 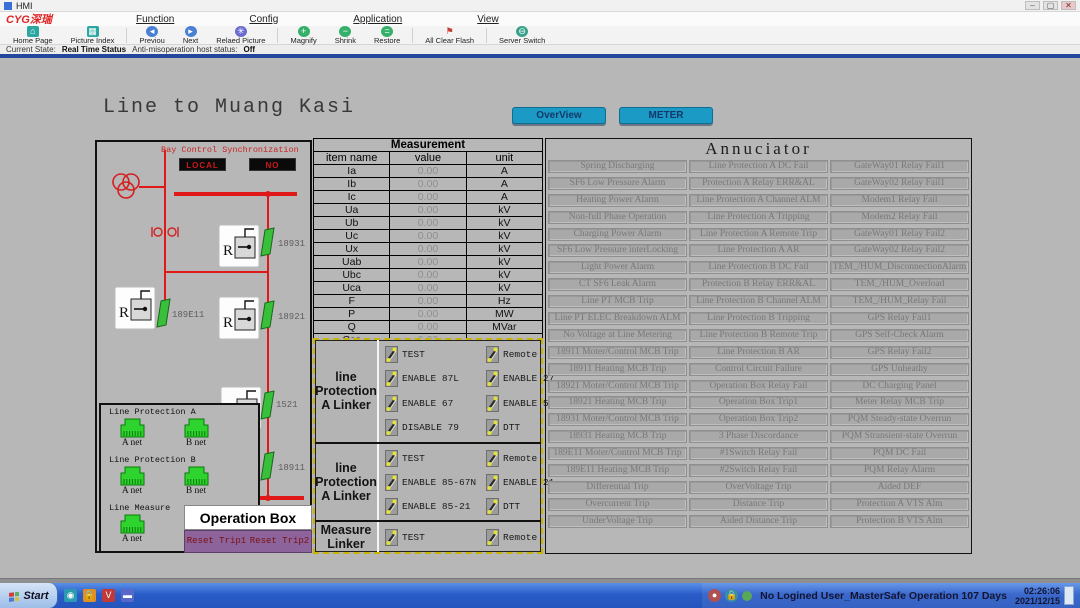 What do you see at coordinates (617, 251) in the screenshot?
I see `annunciator-tile: SF6 Low Pressure interLocking` at bounding box center [617, 251].